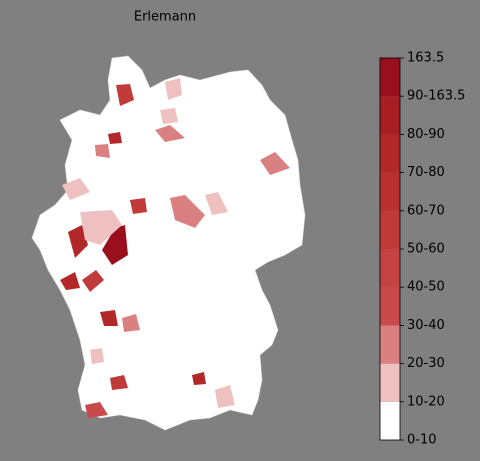 This screenshot has width=480, height=461. Describe the element at coordinates (426, 363) in the screenshot. I see `colorbar-label: 20-30` at that location.